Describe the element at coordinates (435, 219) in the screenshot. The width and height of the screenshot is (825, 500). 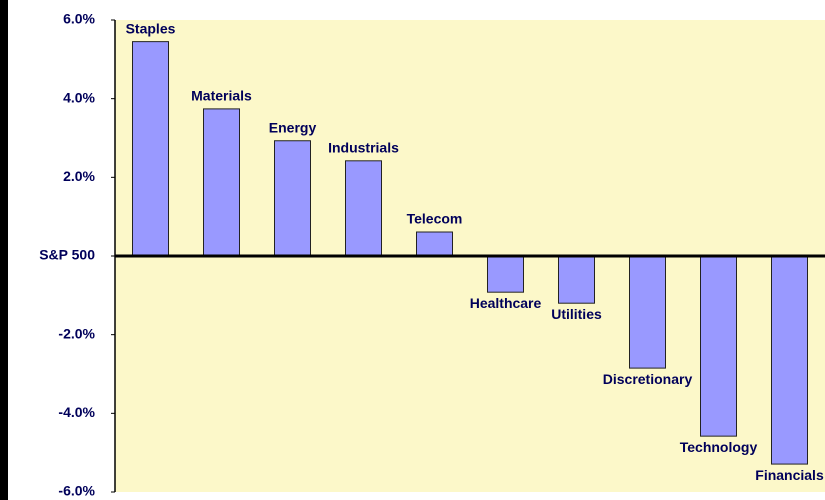
I see `category-label: Telecom` at that location.